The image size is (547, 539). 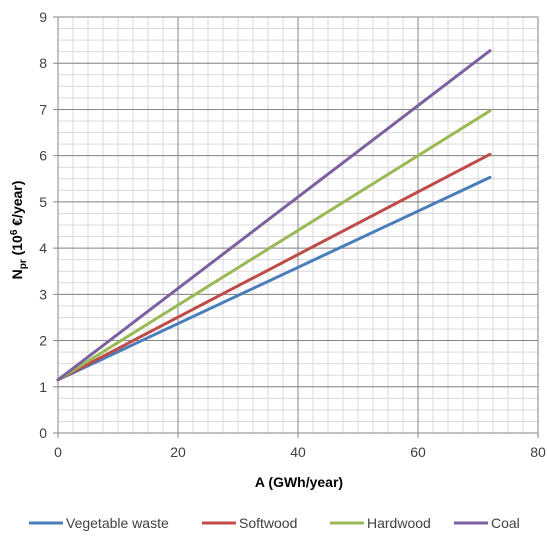 What do you see at coordinates (538, 452) in the screenshot?
I see `x-tick-label: 80` at bounding box center [538, 452].